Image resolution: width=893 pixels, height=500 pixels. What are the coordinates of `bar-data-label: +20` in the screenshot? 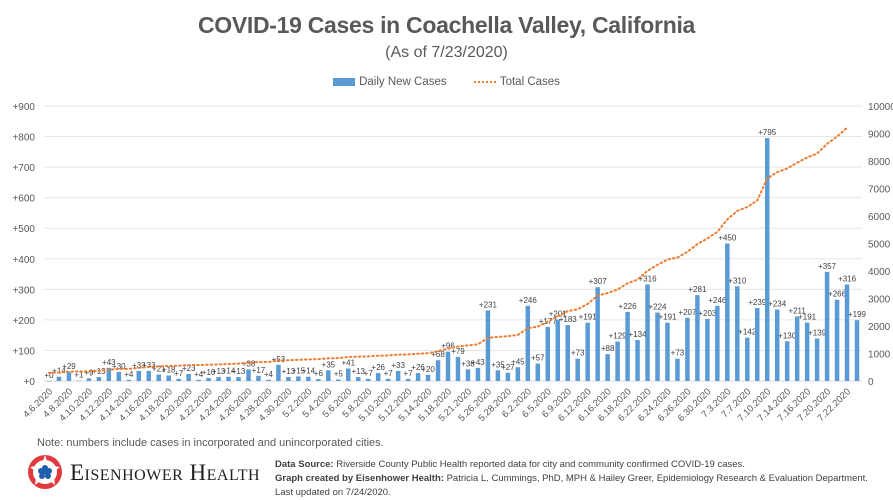 It's located at (428, 369).